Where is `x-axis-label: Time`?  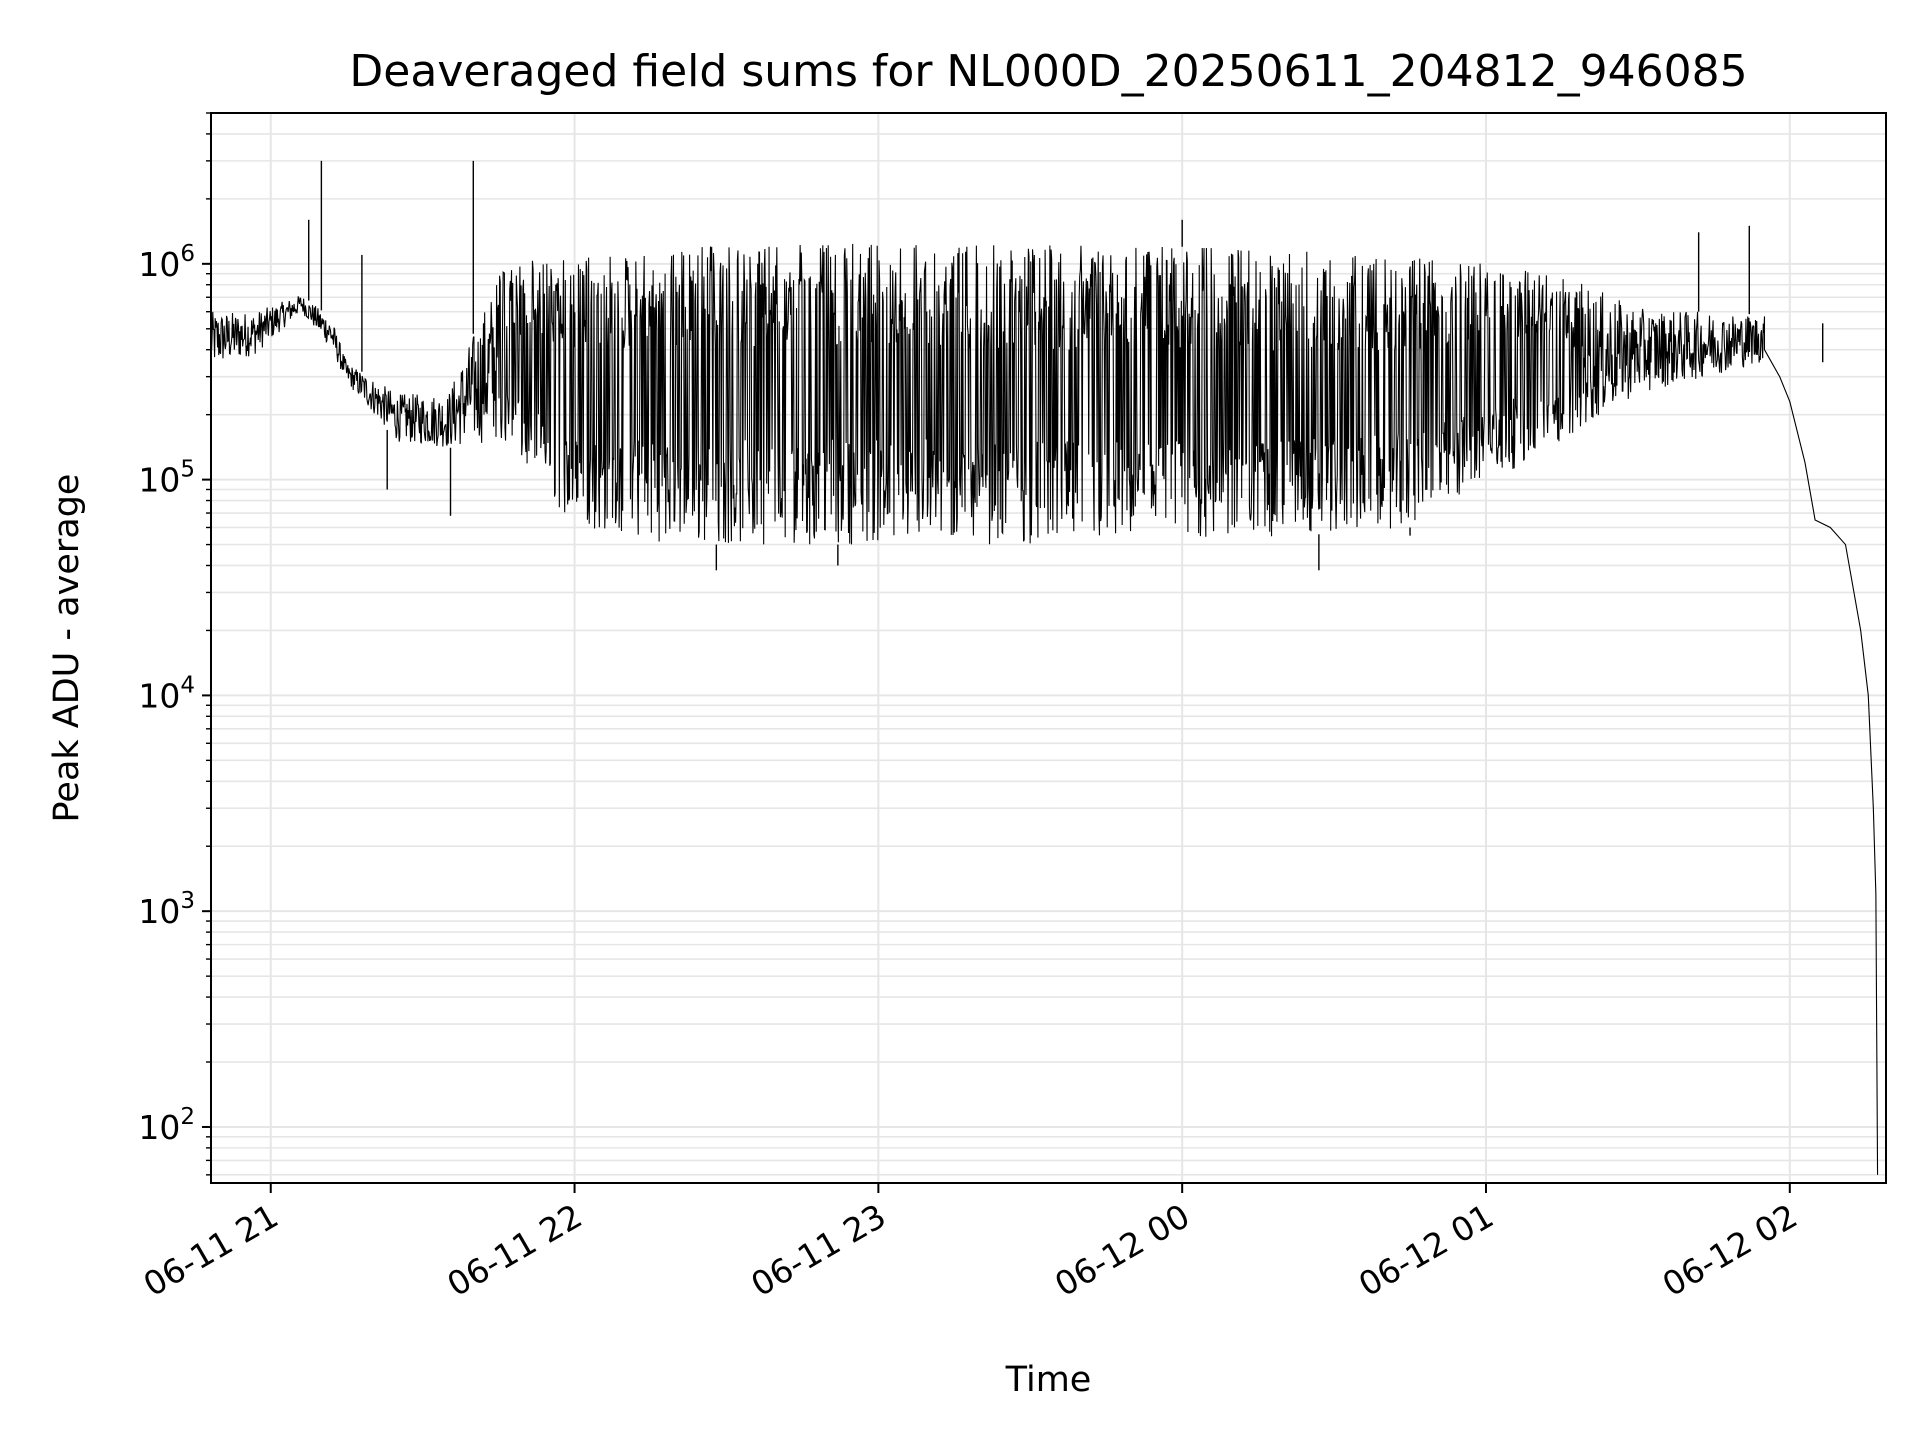 x-axis-label: Time is located at coordinates (1048, 1380).